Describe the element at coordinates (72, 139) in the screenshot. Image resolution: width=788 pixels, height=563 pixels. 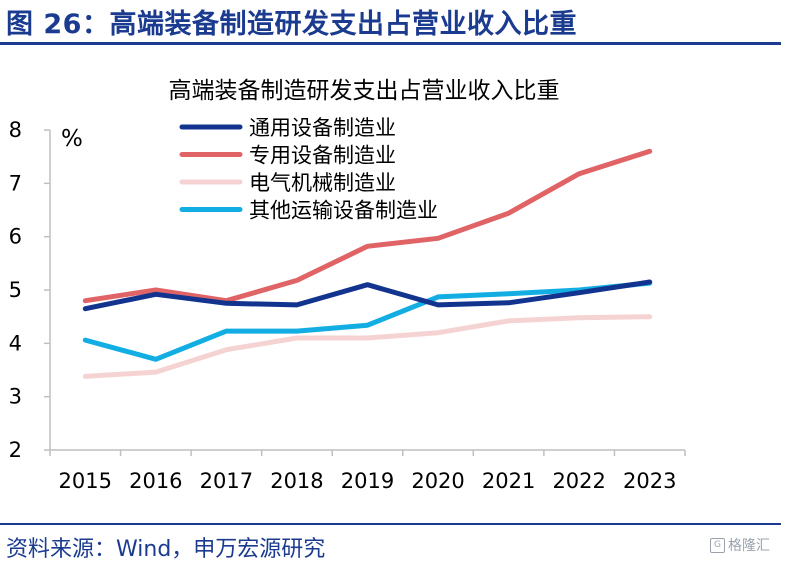
I see `y-unit-label: %` at that location.